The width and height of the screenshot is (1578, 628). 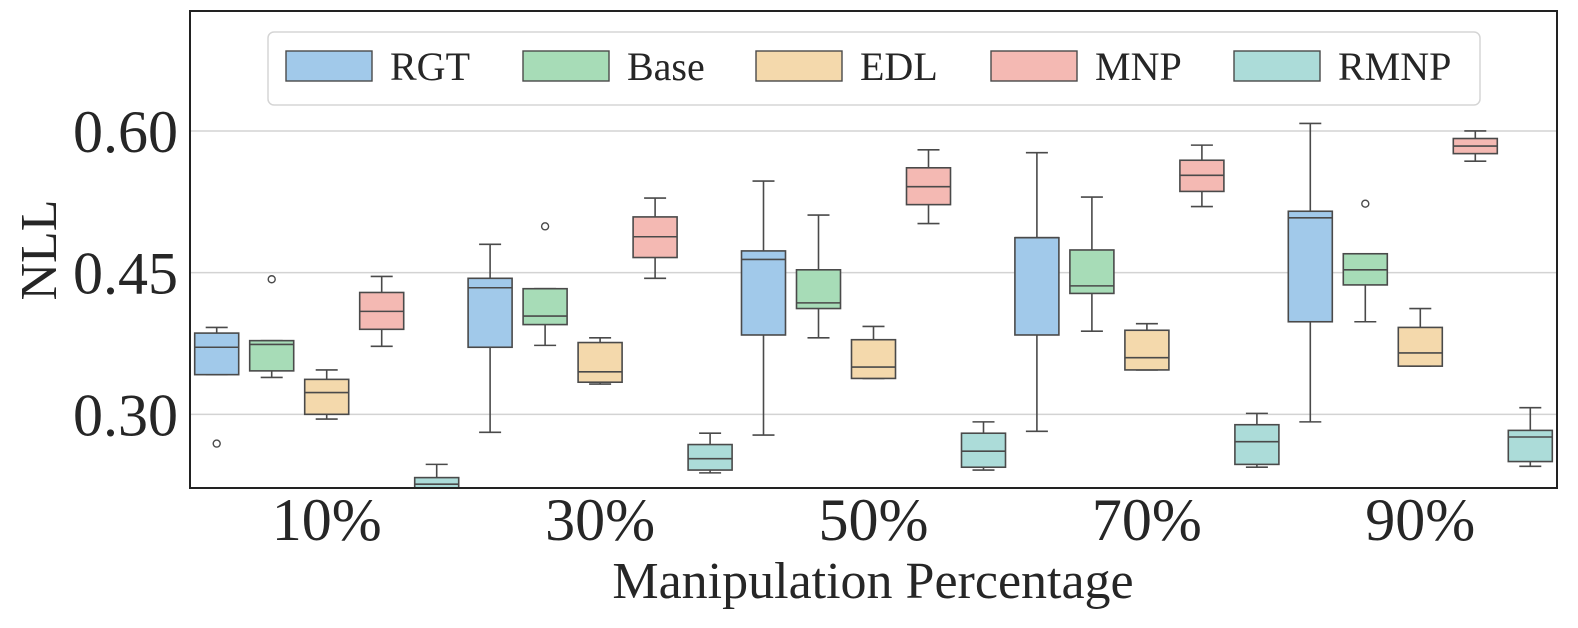 I want to click on box-base-70pct, so click(x=1092, y=264).